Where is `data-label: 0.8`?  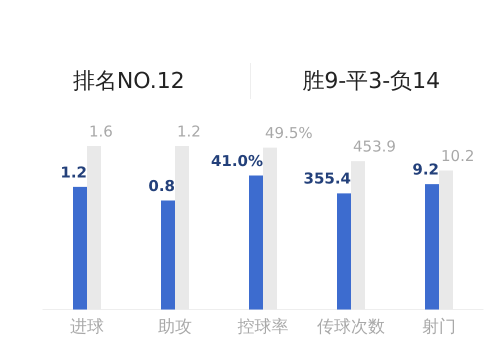 data-label: 0.8 is located at coordinates (161, 185).